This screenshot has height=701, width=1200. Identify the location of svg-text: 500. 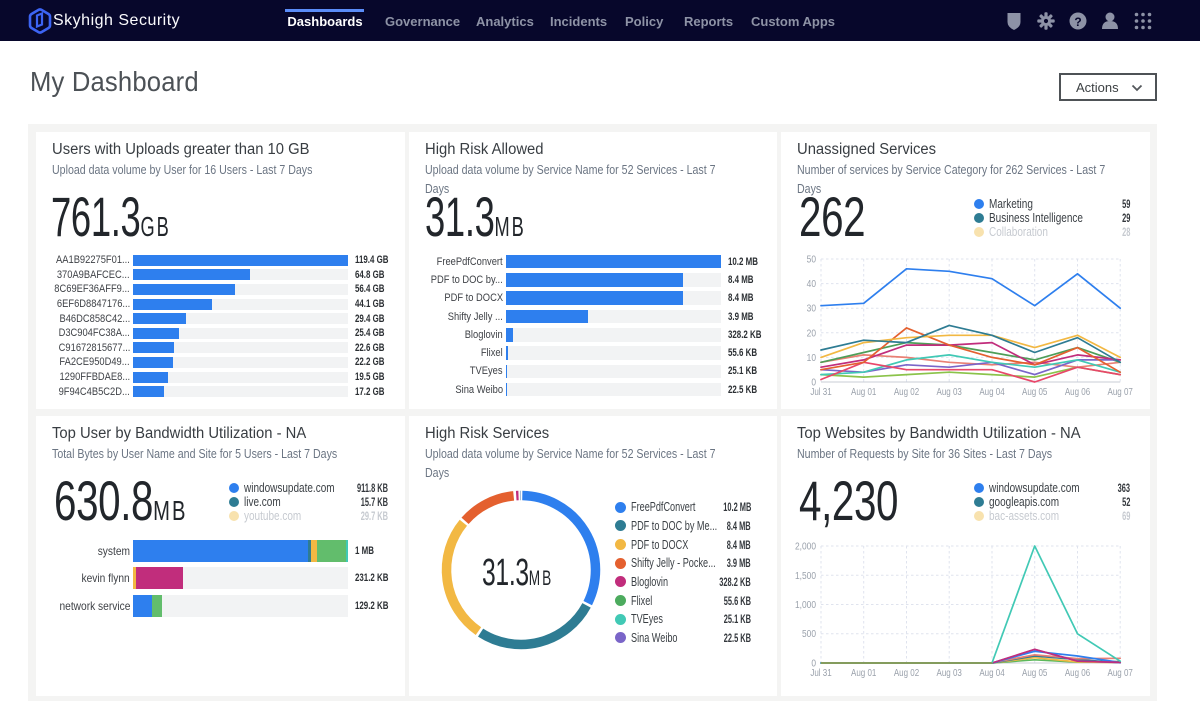
(809, 634).